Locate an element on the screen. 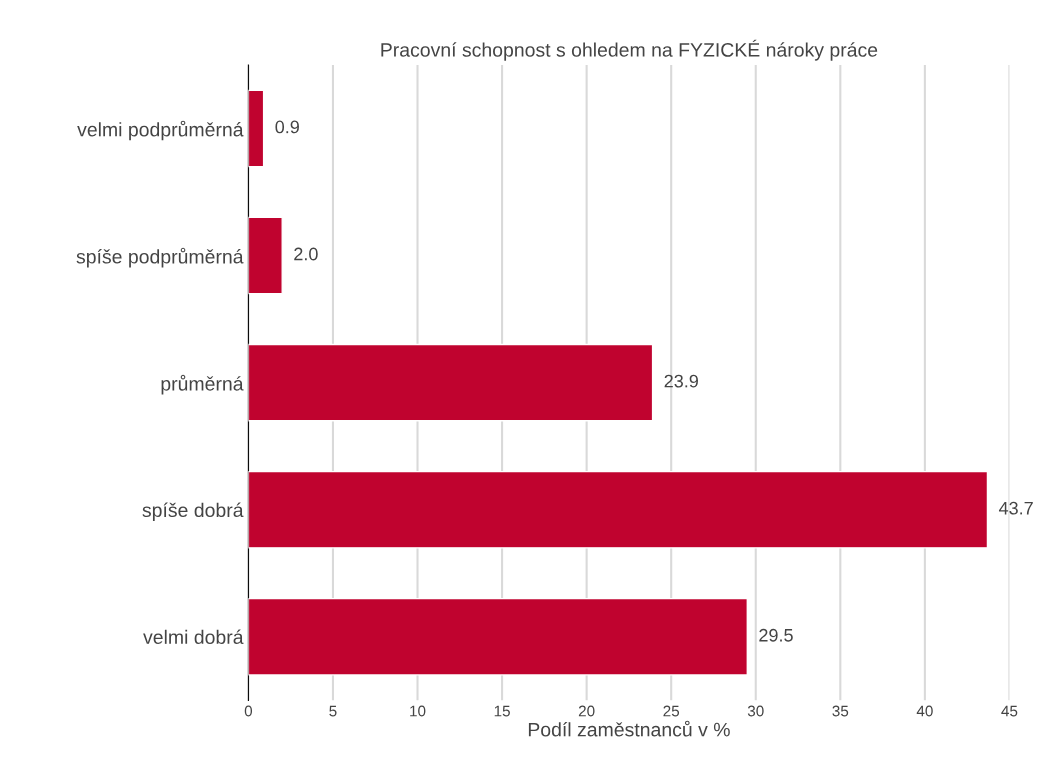 The image size is (1057, 773). x-tick-label: 45 is located at coordinates (1009, 711).